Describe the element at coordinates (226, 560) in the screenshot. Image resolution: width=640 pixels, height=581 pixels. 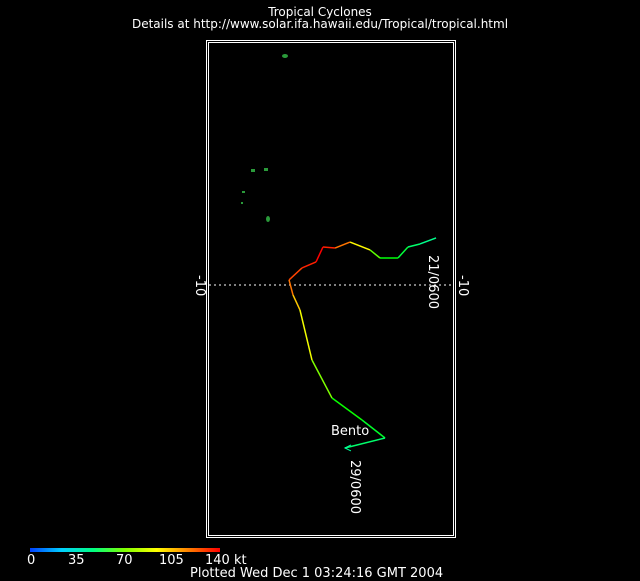
I see `legend-tick: 140 kt` at that location.